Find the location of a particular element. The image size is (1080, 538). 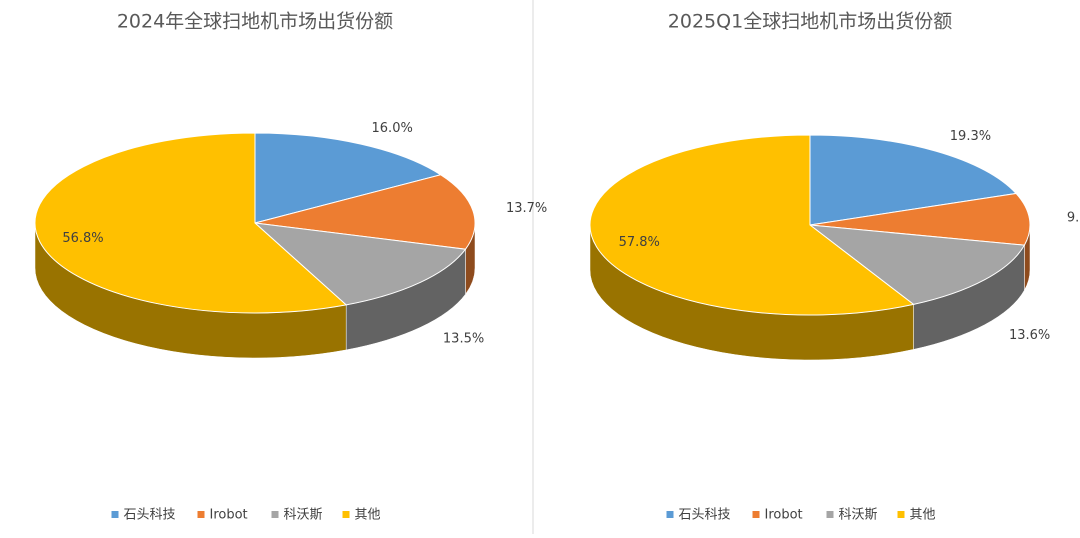

data-label: 13.6% is located at coordinates (1029, 335).